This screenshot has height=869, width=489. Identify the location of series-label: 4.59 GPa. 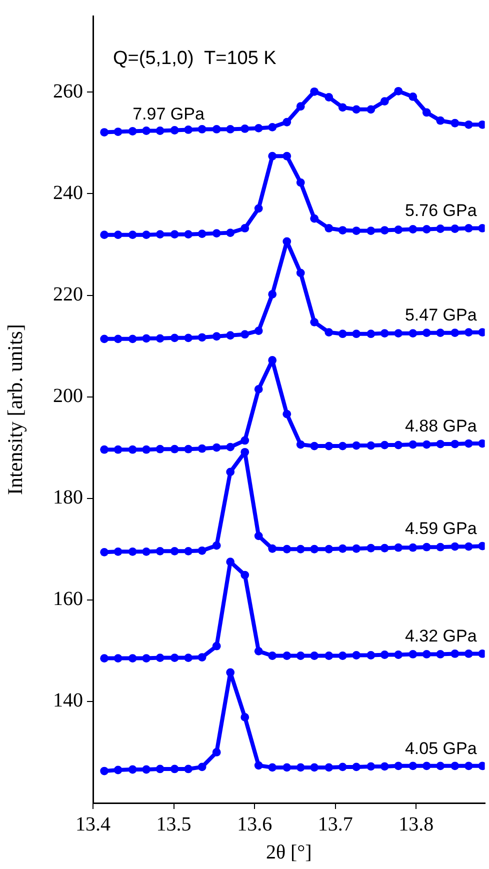
(441, 528).